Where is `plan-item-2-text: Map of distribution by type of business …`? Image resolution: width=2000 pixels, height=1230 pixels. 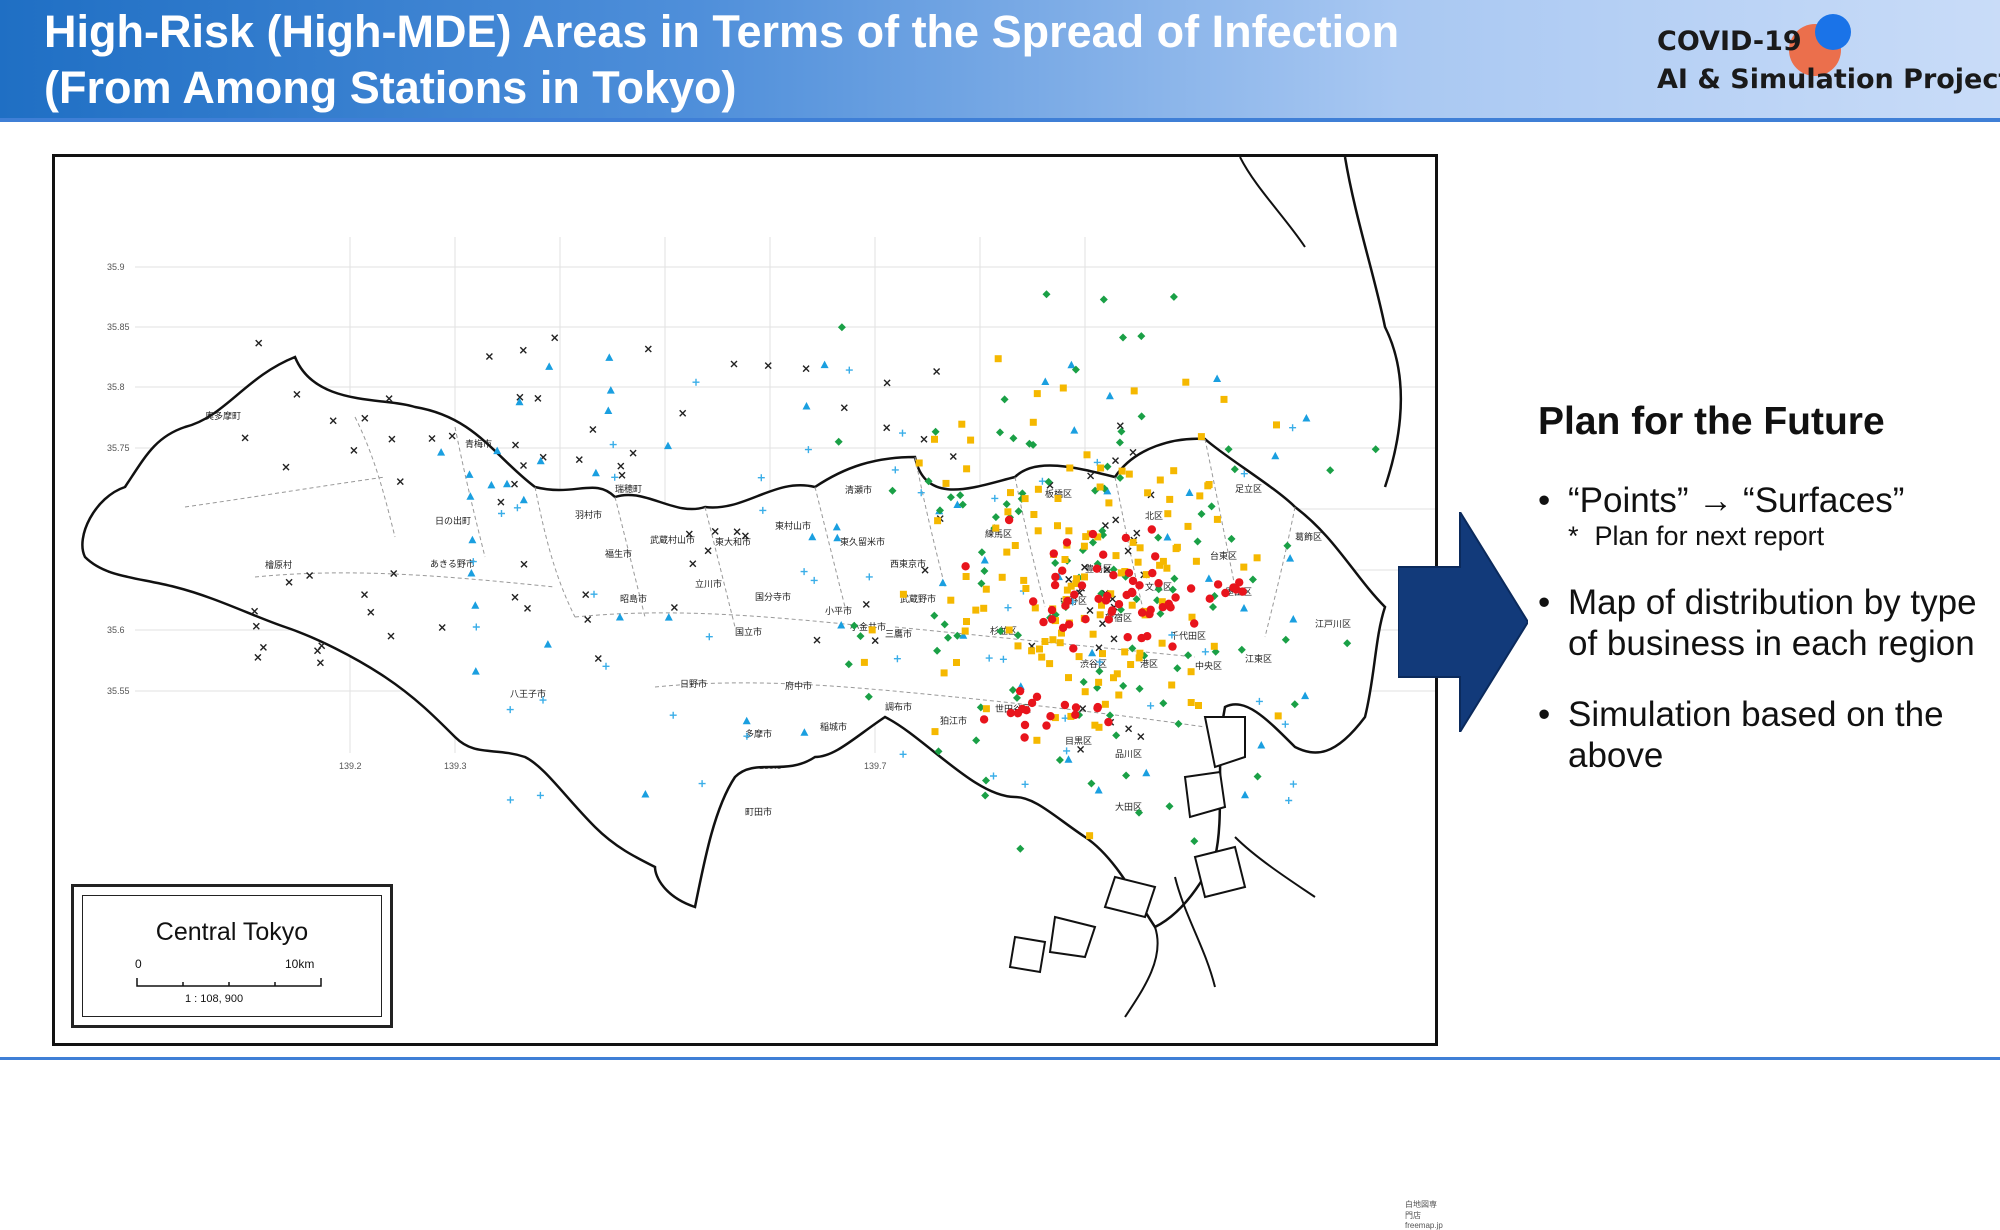 plan-item-2-text: Map of distribution by type of business … is located at coordinates (1772, 623).